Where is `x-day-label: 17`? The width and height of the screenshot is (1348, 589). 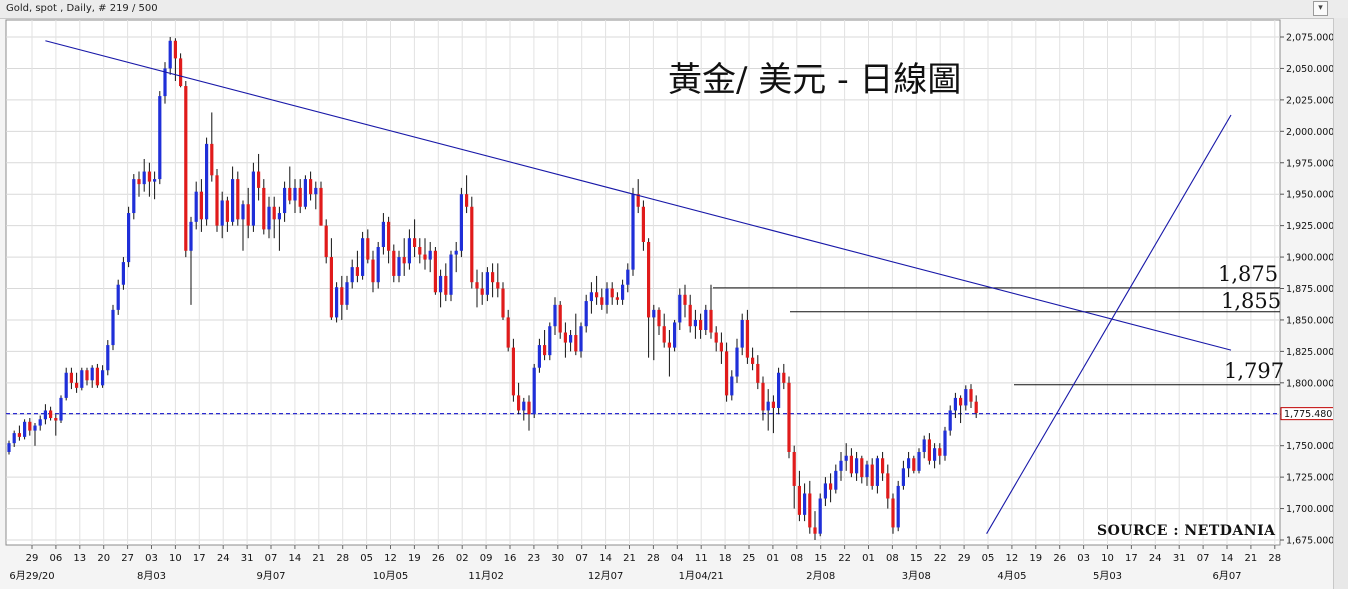
x-day-label: 17 is located at coordinates (199, 558).